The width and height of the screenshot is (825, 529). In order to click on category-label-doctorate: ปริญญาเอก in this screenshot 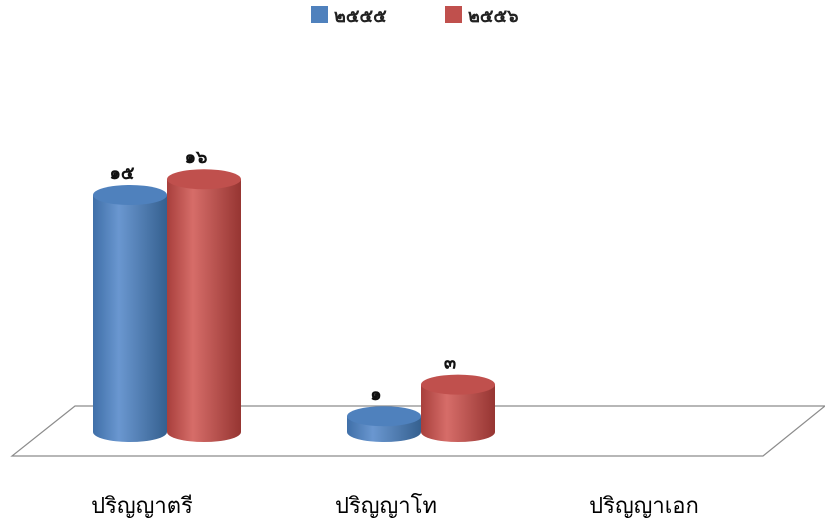, I will do `click(644, 506)`.